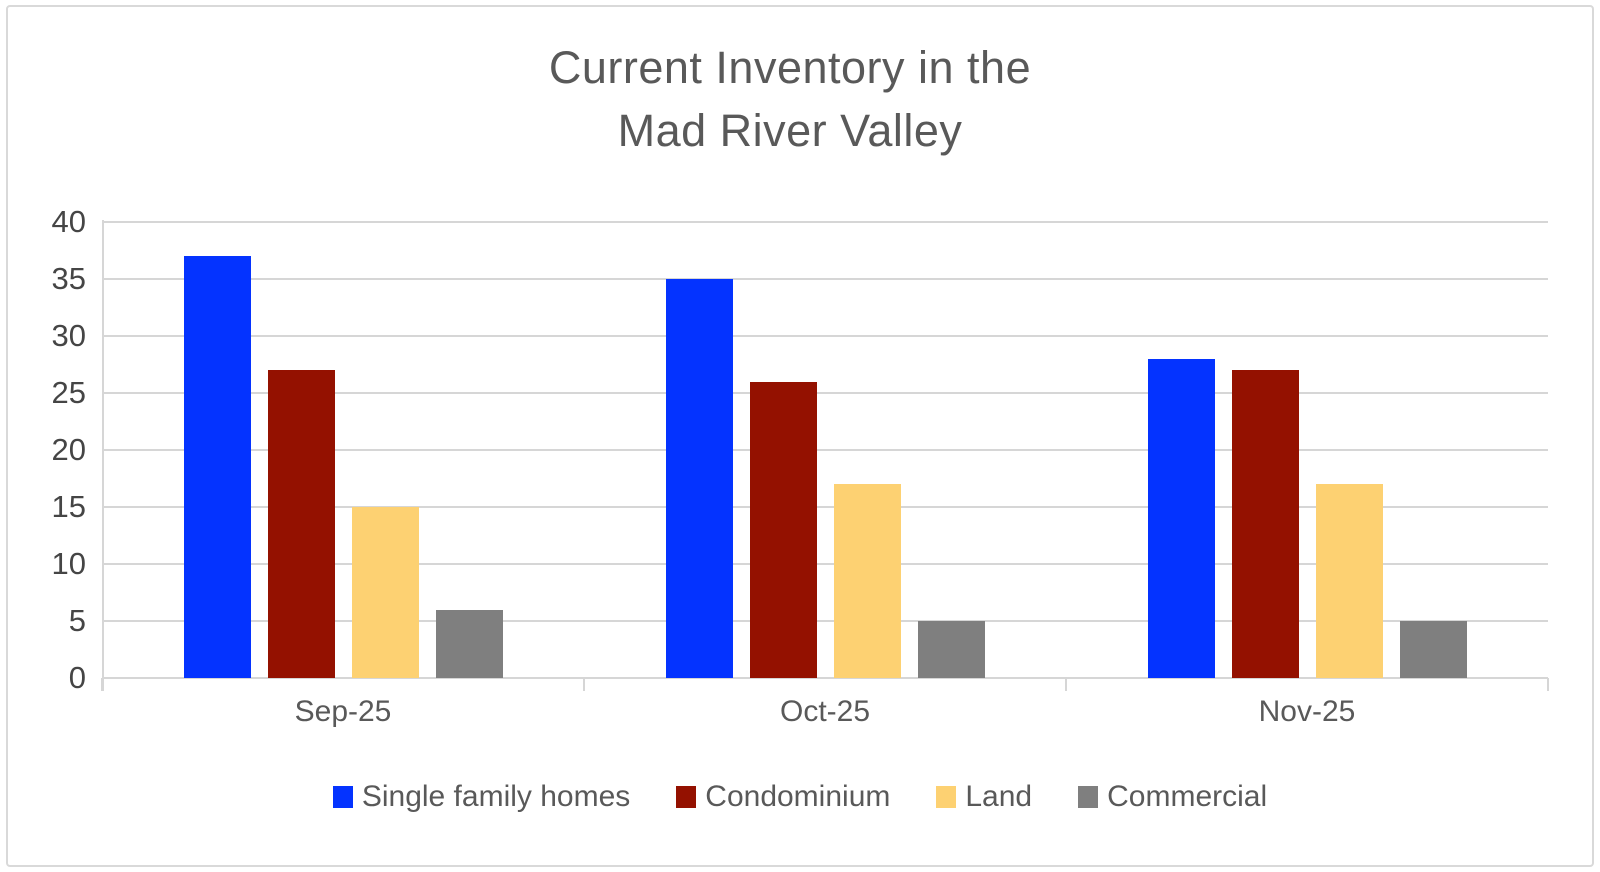 The width and height of the screenshot is (1600, 872). I want to click on y-tick-label-10: 10, so click(68, 563).